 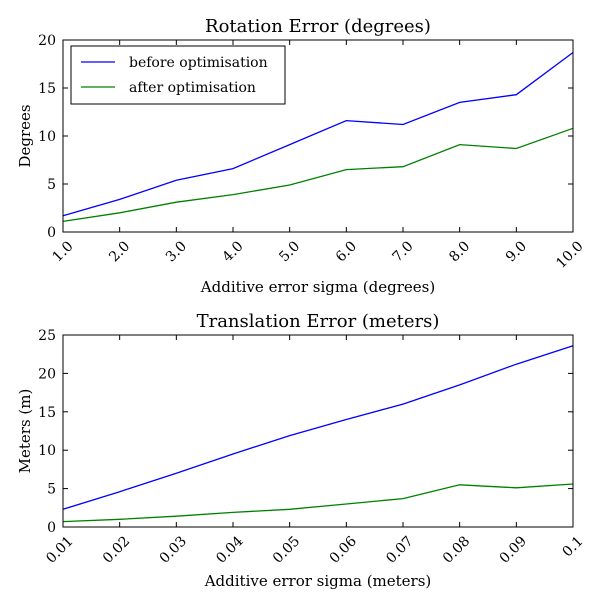 I want to click on y-tick-label: 25, so click(x=47, y=336).